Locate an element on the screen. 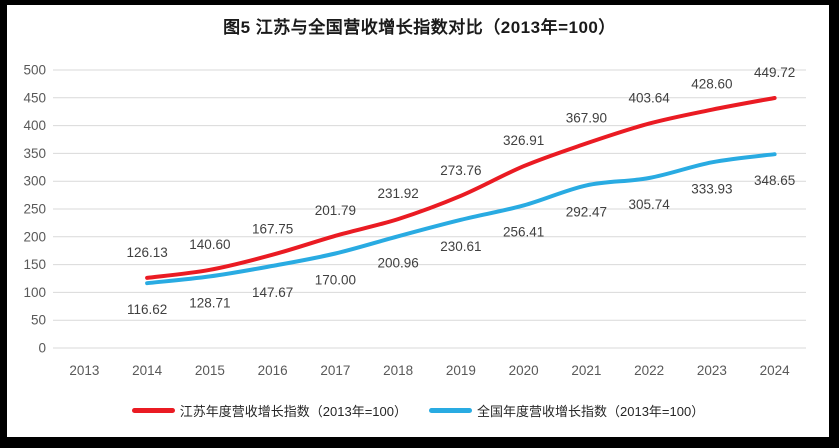  data-label-national: 147.67 is located at coordinates (272, 292).